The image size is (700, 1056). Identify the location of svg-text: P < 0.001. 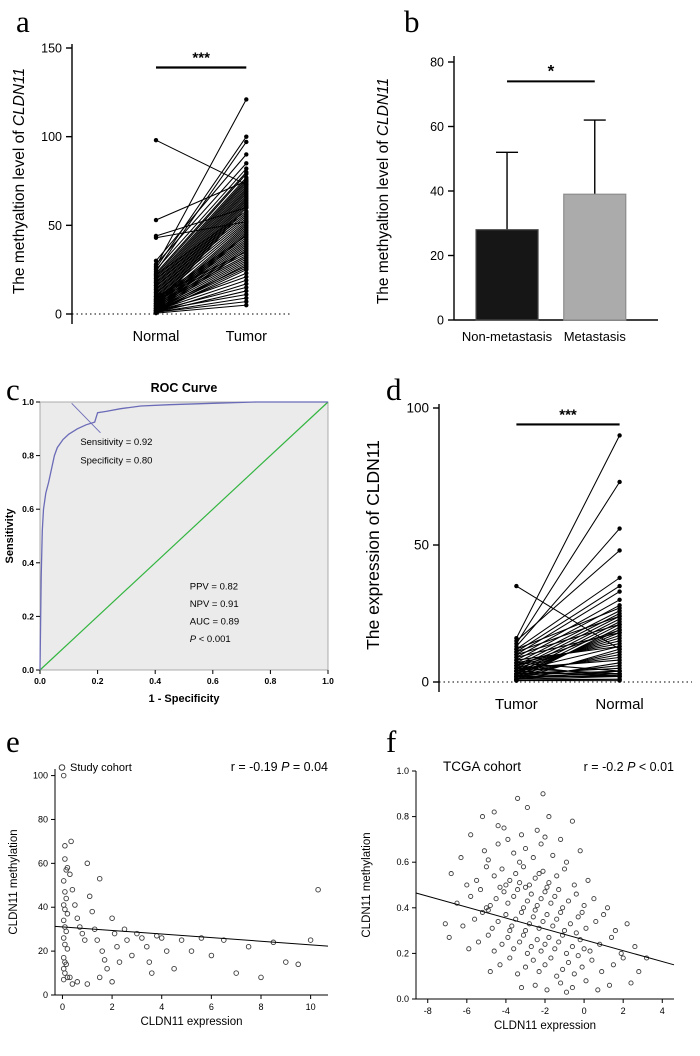
(210, 639).